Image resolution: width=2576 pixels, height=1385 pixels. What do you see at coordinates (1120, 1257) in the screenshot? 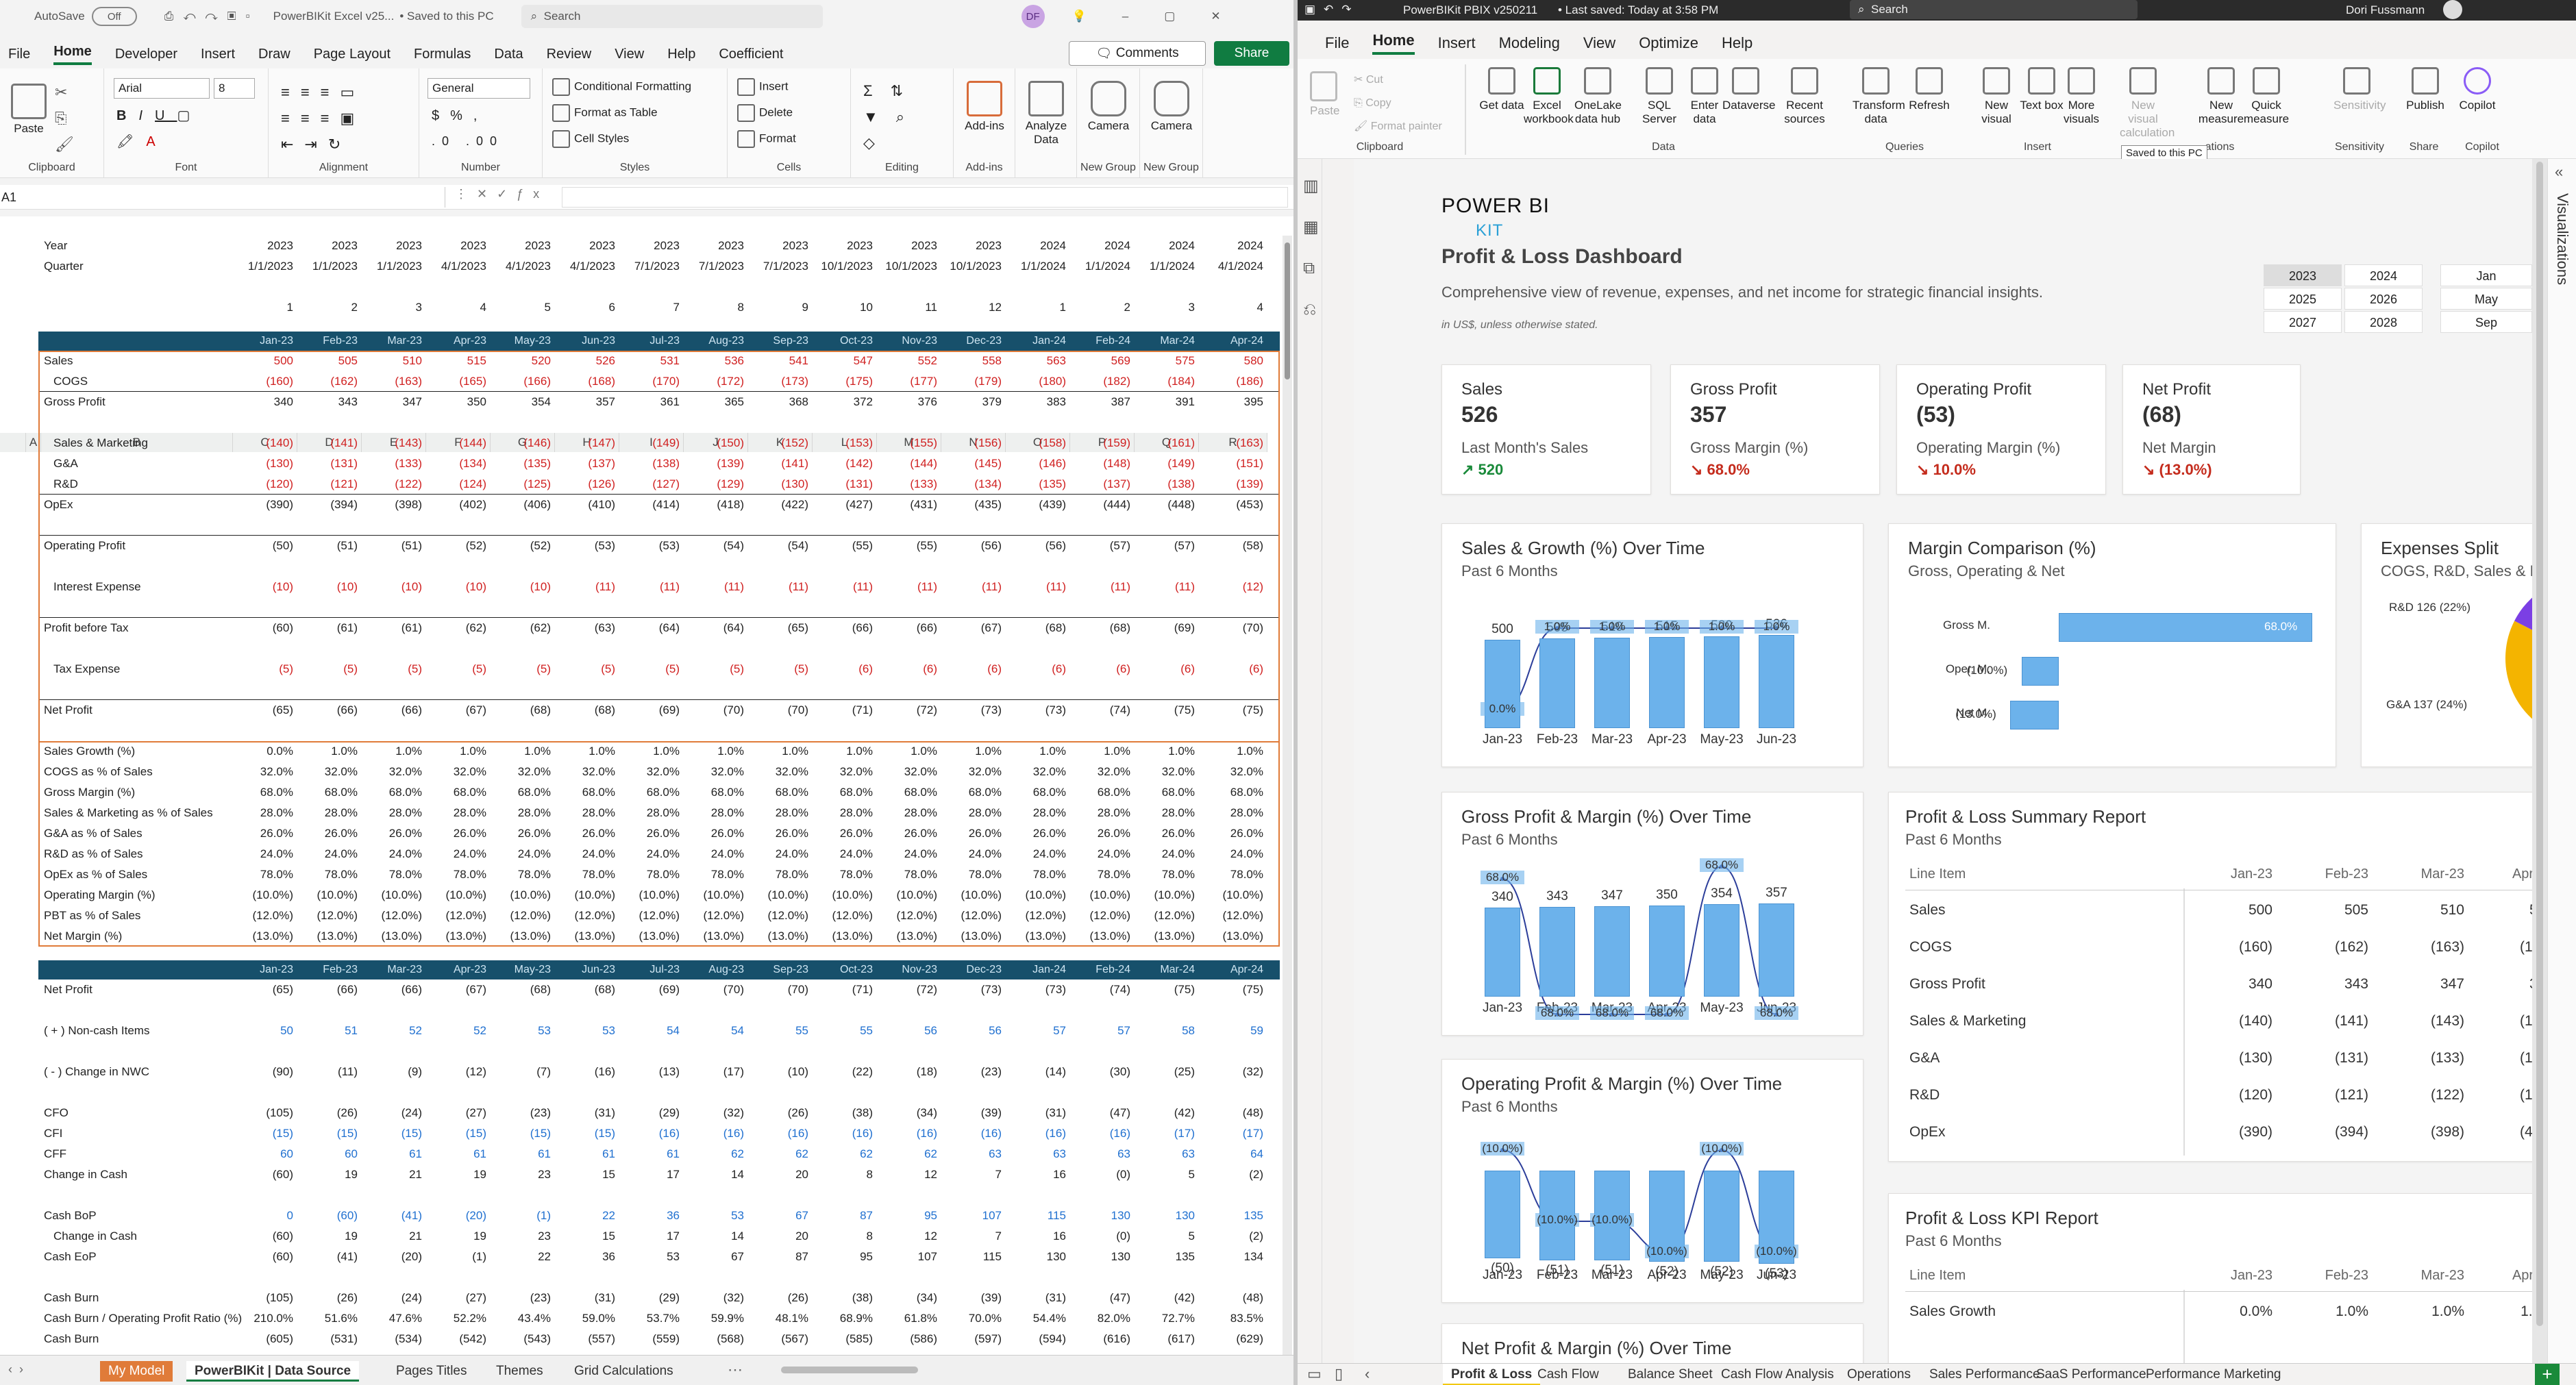
I see `data-cell: 130` at bounding box center [1120, 1257].